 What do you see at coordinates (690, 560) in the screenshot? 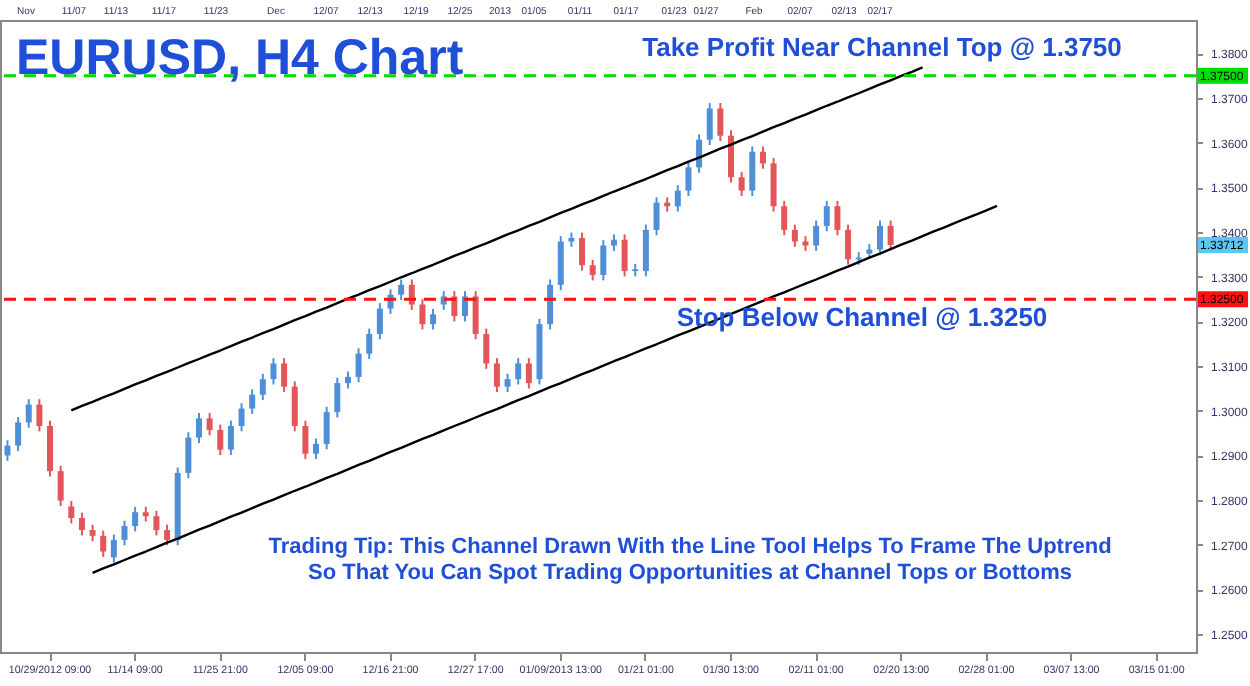
I see `annotation: Trading Tip: This Channel Drawn With the Line Tool Helps To Frame The Uptrend So That You Can Spot Trading Opportunities at Channel Tops or Bottoms` at bounding box center [690, 560].